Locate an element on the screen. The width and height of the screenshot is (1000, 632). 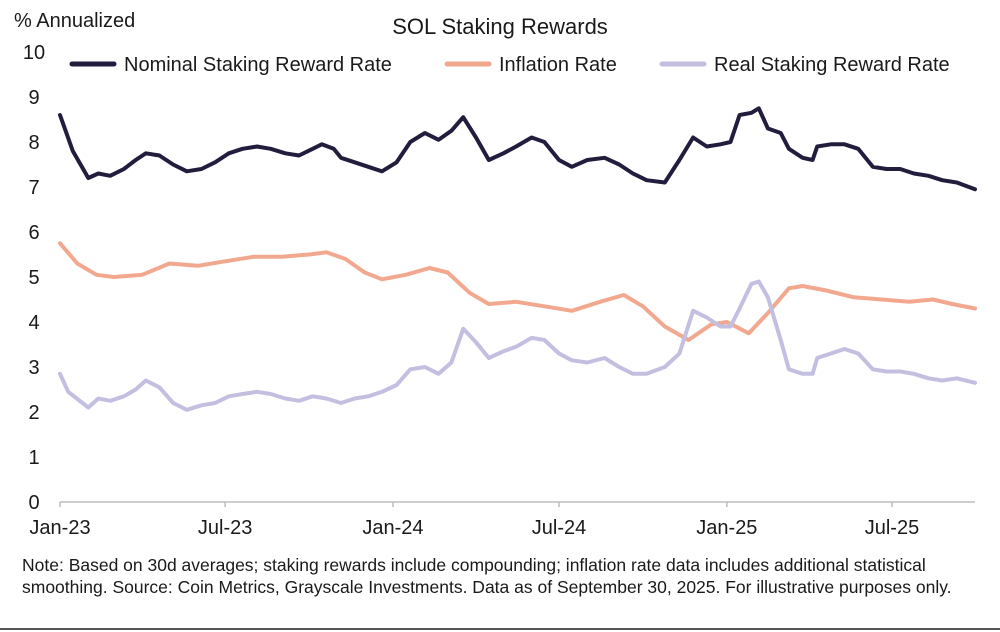
x-tick-label: Jan-23 is located at coordinates (59, 528).